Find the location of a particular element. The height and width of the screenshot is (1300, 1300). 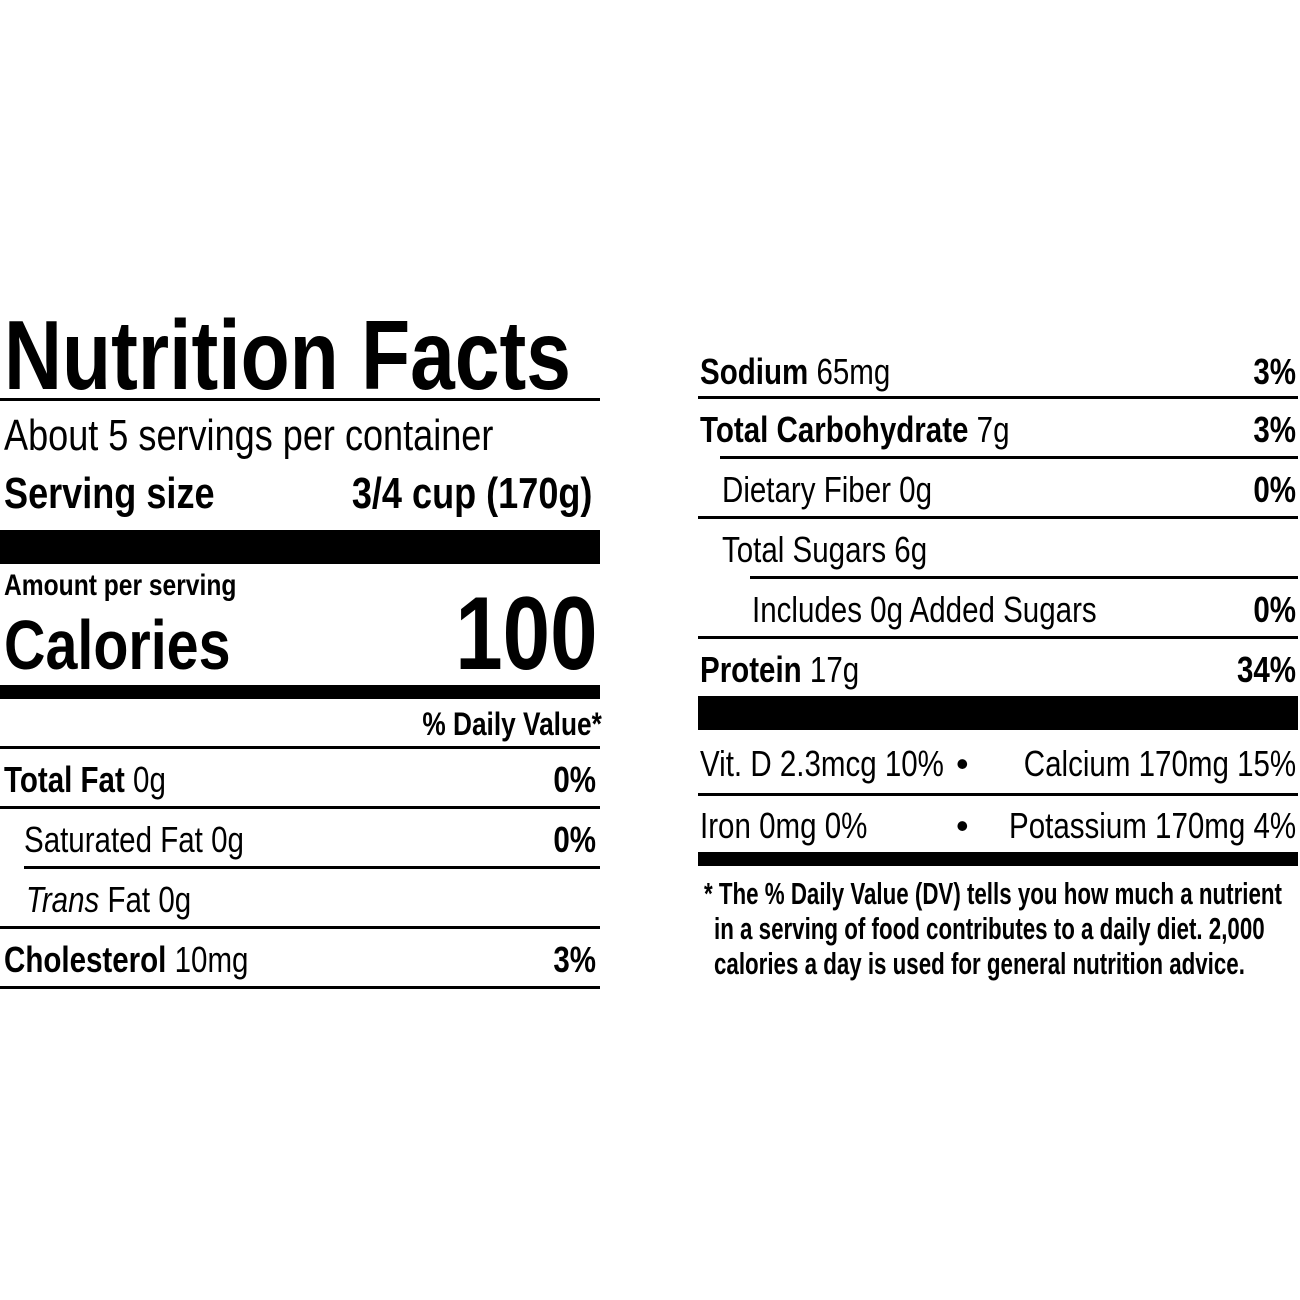

nutrient-row-saturated-fat: Saturated Fat 0g 0% is located at coordinates (310, 840).